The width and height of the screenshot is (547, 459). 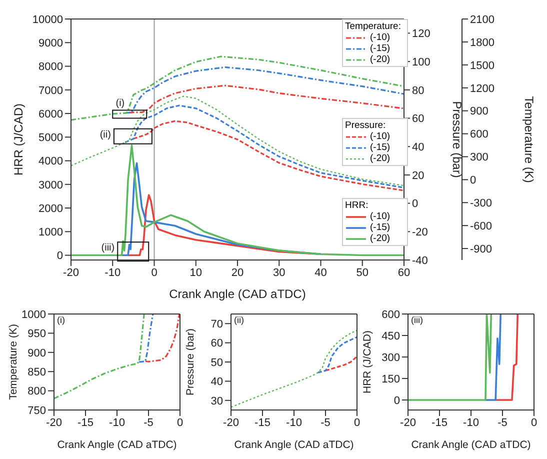 I want to click on x-tick-label: 40, so click(x=320, y=272).